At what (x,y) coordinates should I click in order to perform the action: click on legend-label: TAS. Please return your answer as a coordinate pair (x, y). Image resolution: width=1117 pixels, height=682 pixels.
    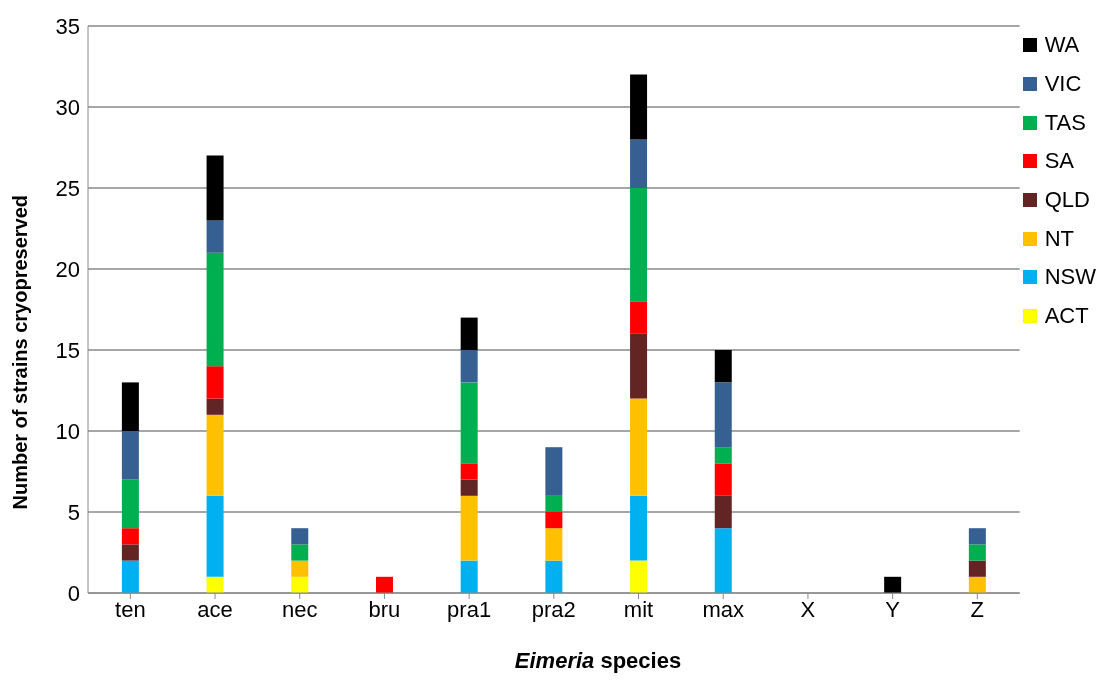
    Looking at the image, I should click on (1065, 122).